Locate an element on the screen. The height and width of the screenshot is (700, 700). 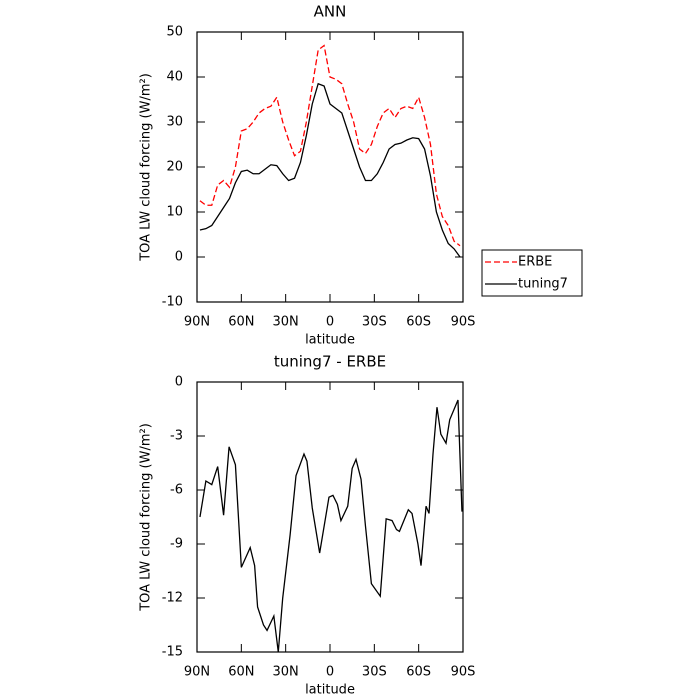
legend-label: tuning7 is located at coordinates (543, 284).